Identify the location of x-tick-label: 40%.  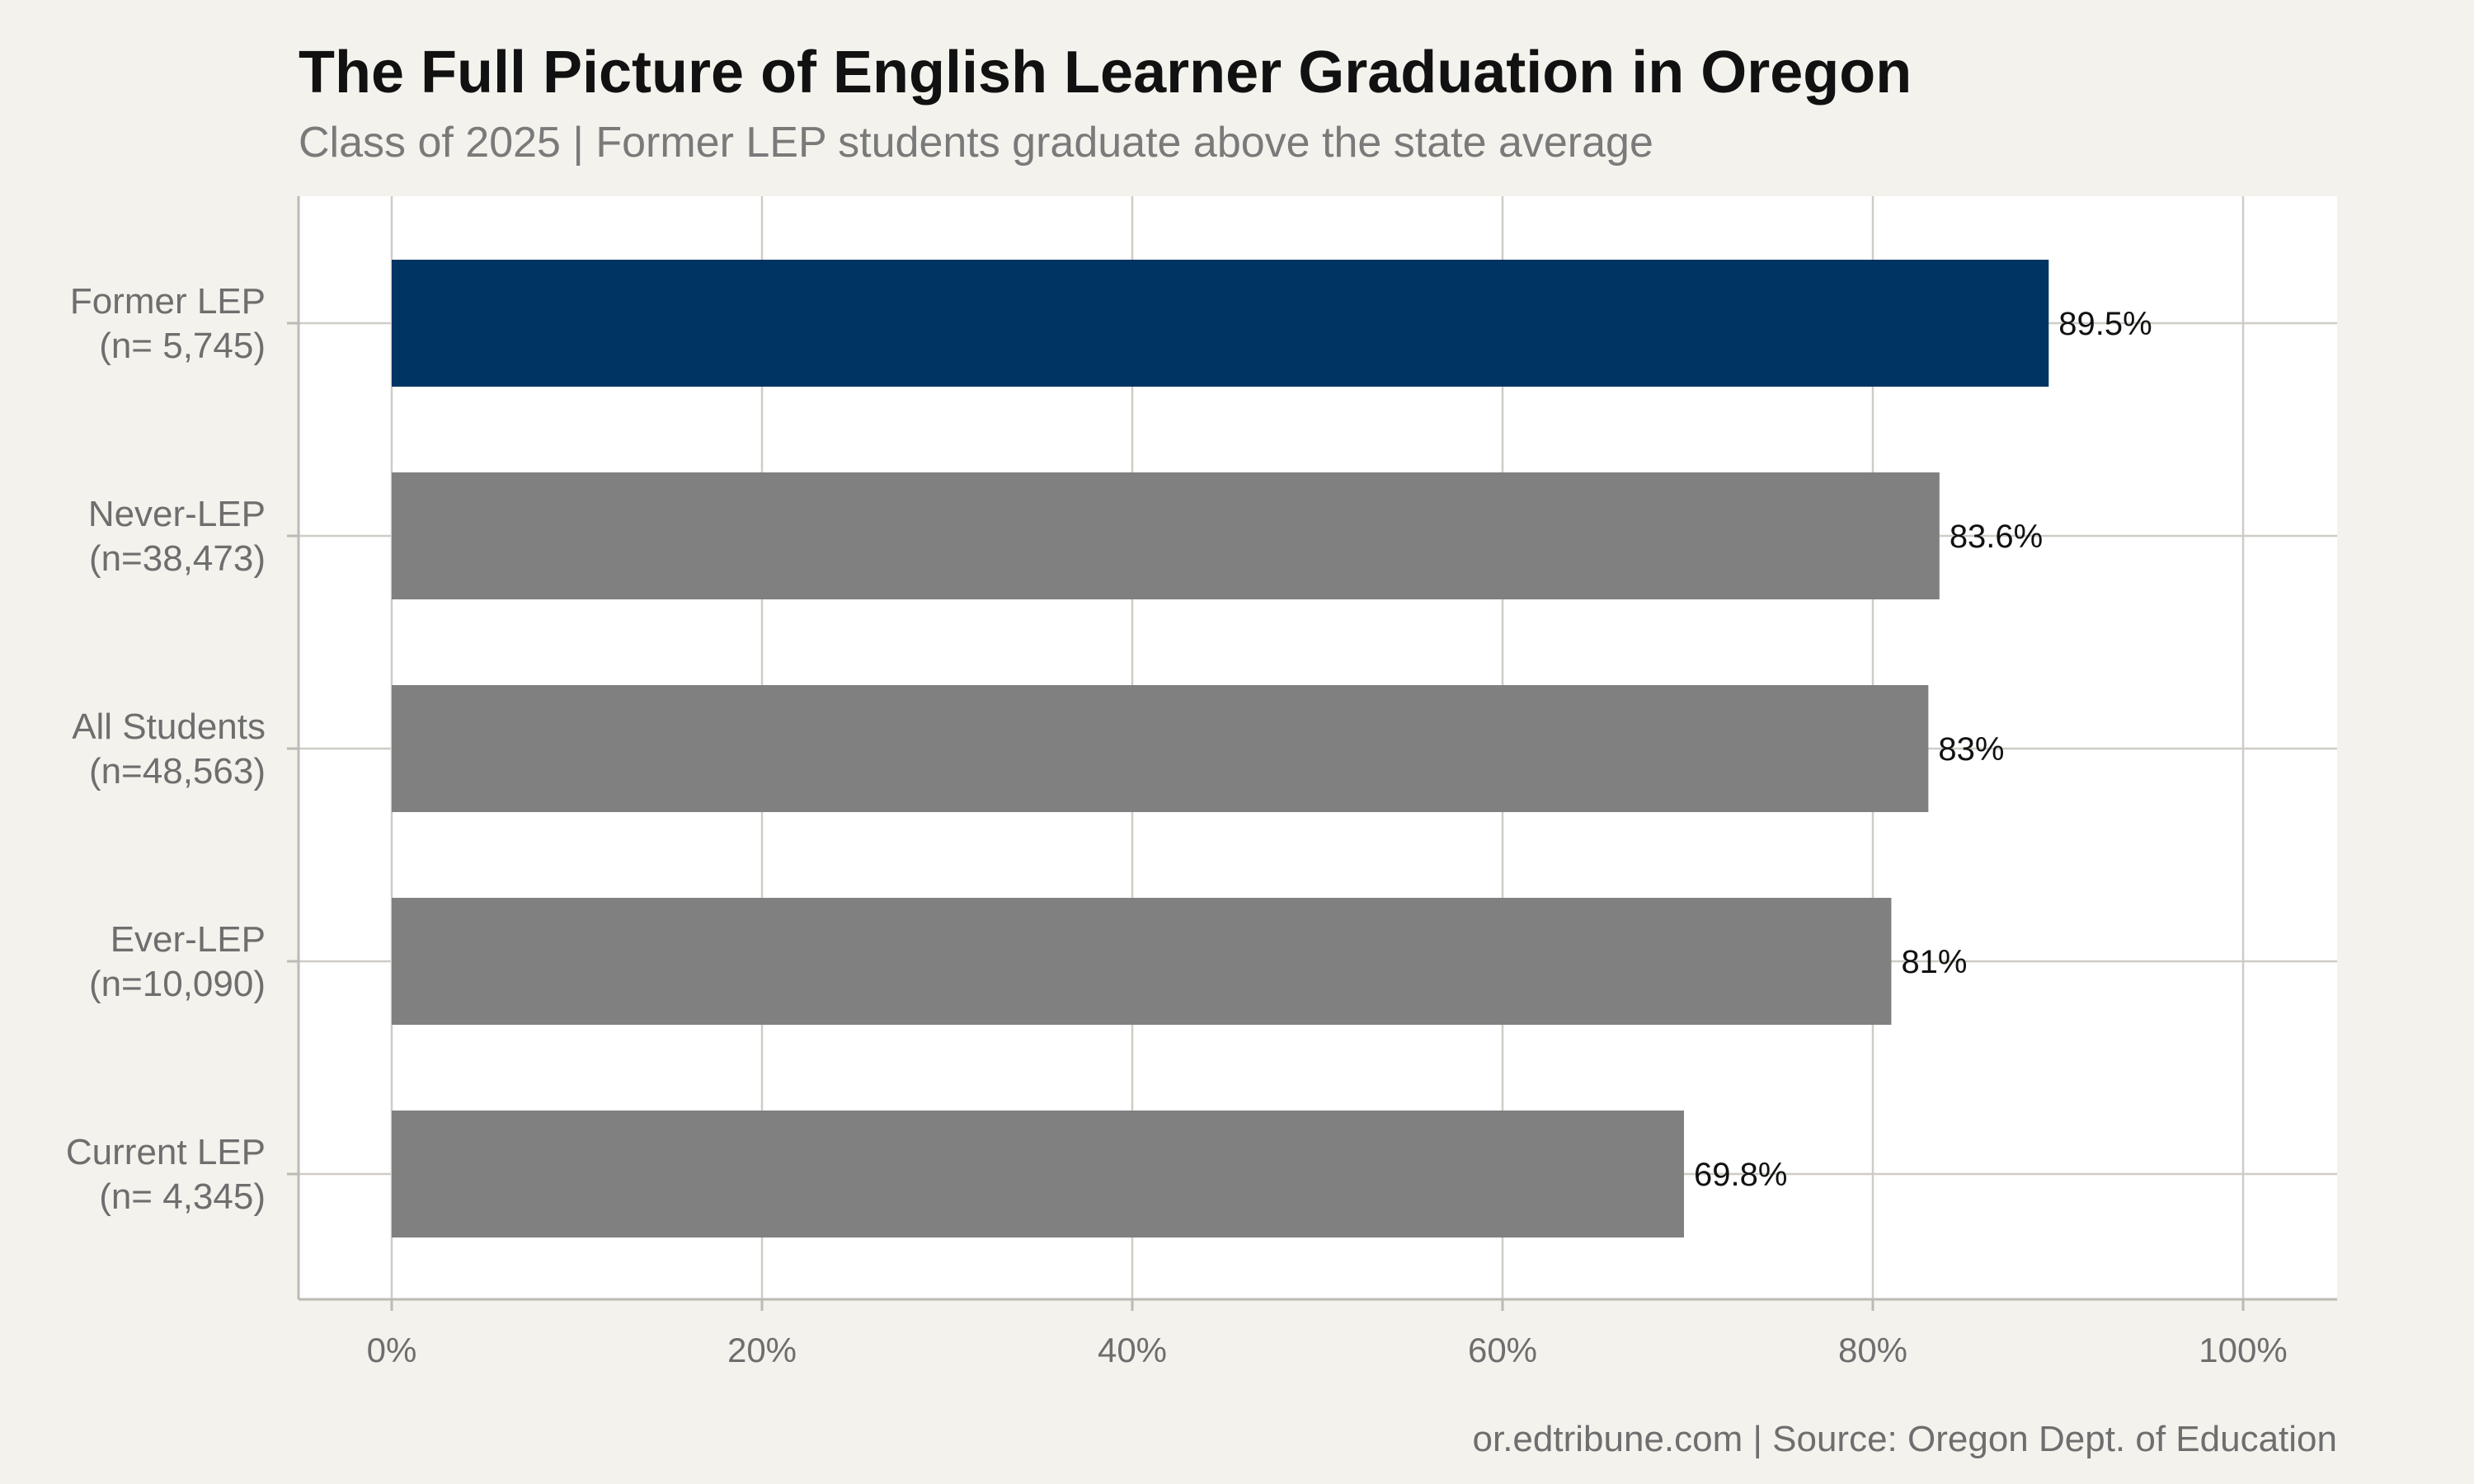
(1132, 1350).